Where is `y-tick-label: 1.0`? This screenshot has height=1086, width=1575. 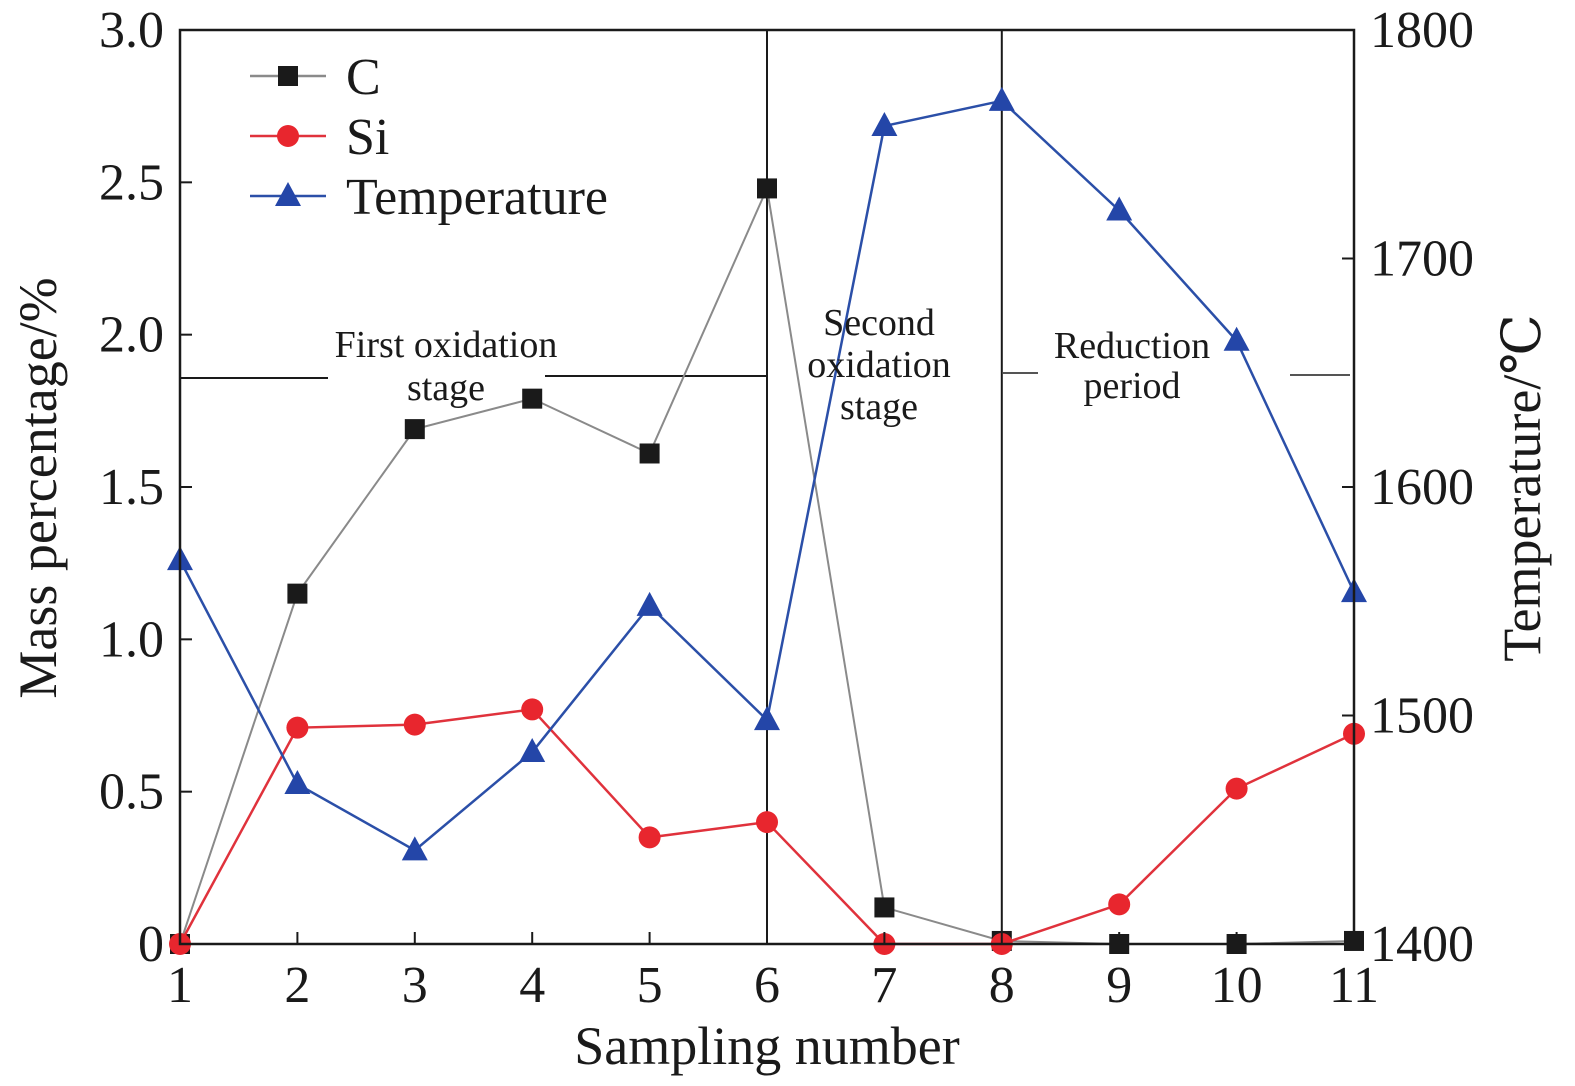
y-tick-label: 1.0 is located at coordinates (131, 639).